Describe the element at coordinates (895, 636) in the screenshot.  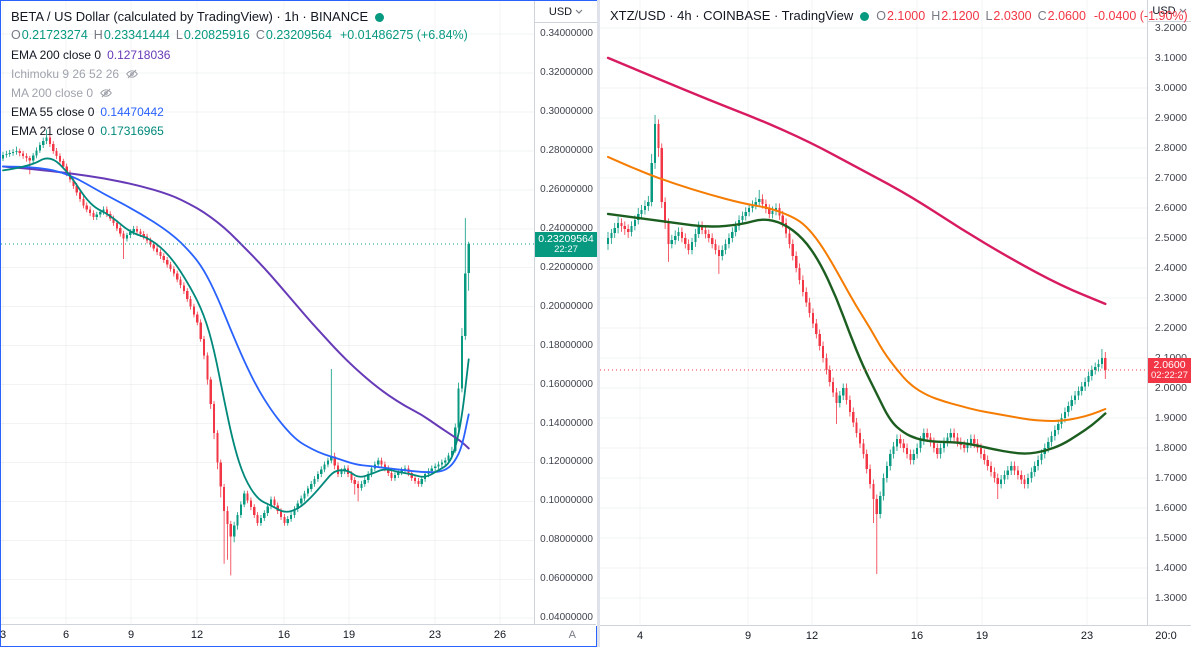
I see `xtz-time-axis: 4 9 12 16 19 23 20:0` at that location.